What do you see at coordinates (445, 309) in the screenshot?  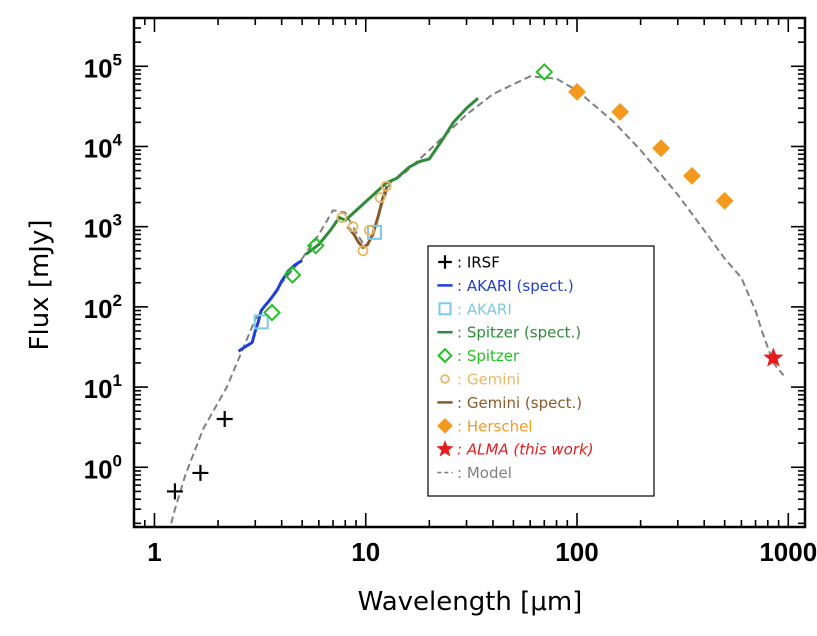 I see `legend-marker-akari` at bounding box center [445, 309].